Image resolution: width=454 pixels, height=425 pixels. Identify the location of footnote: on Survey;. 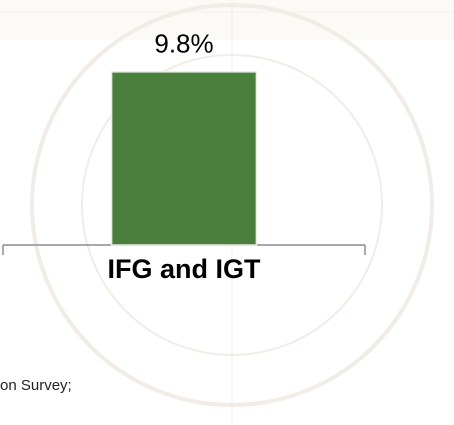
(36, 385).